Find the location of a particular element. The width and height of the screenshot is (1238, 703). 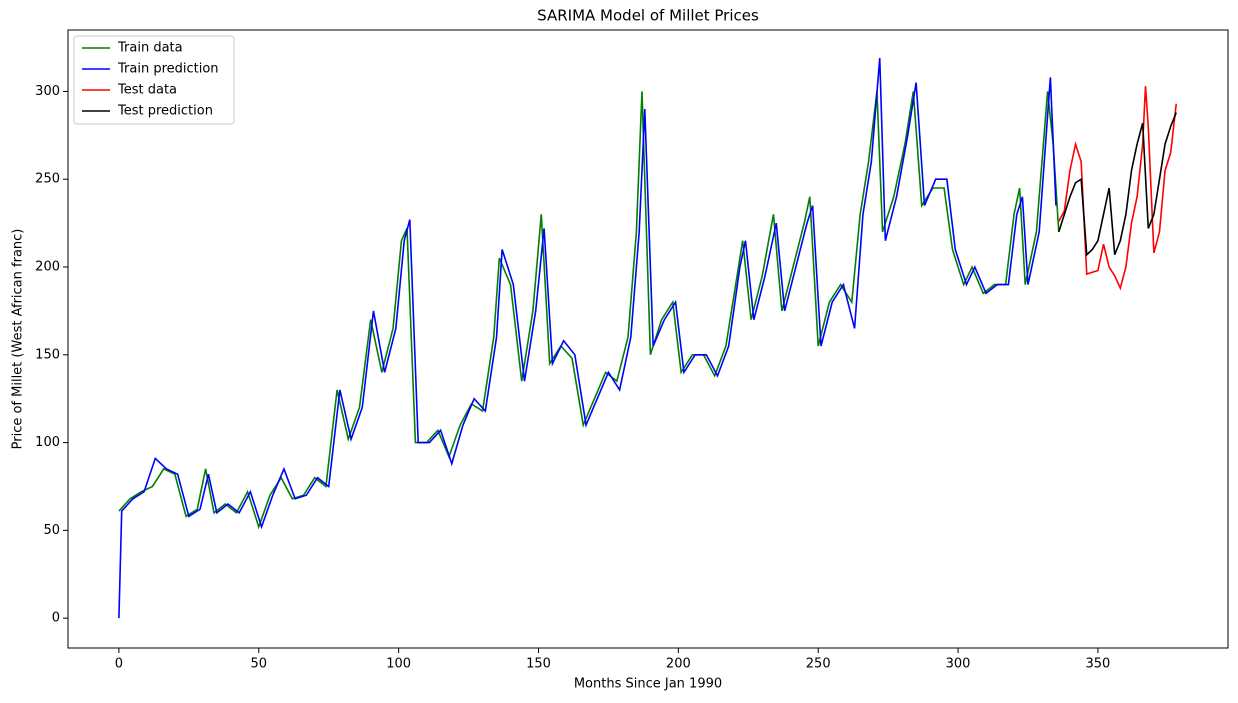

x-tick-label: 250 is located at coordinates (818, 664).